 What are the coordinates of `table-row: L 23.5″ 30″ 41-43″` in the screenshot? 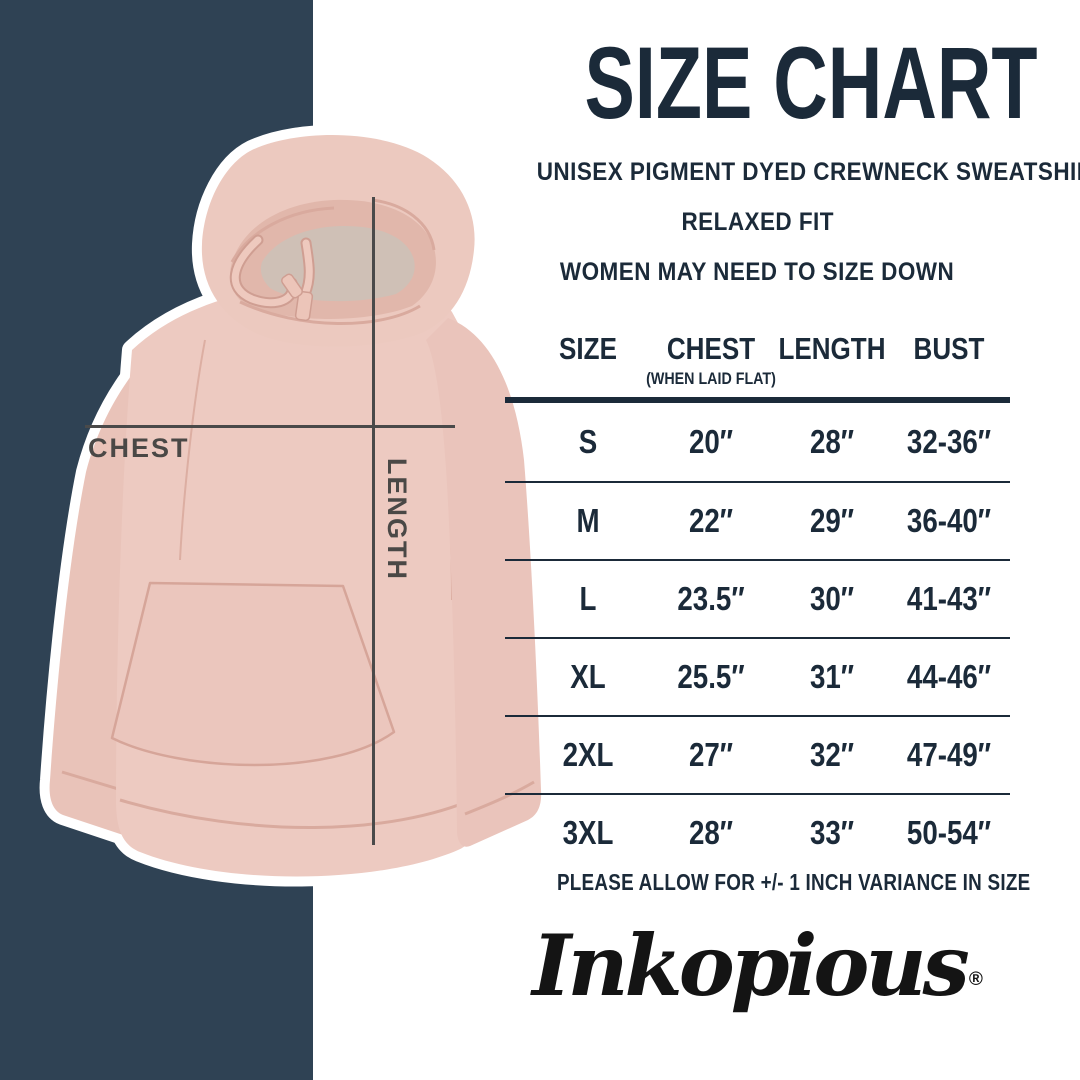 It's located at (757, 598).